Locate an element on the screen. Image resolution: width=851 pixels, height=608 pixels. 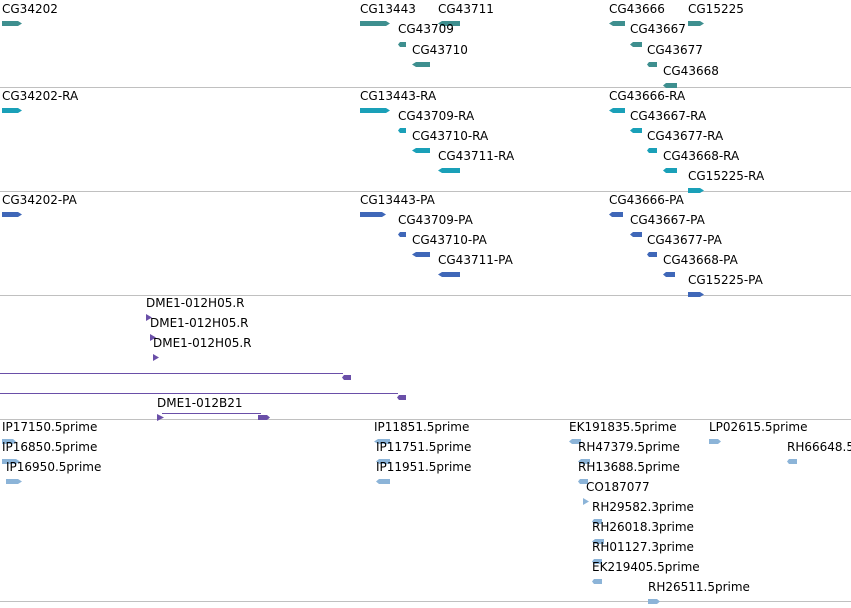
feature-label: CG34202 is located at coordinates (30, 9).